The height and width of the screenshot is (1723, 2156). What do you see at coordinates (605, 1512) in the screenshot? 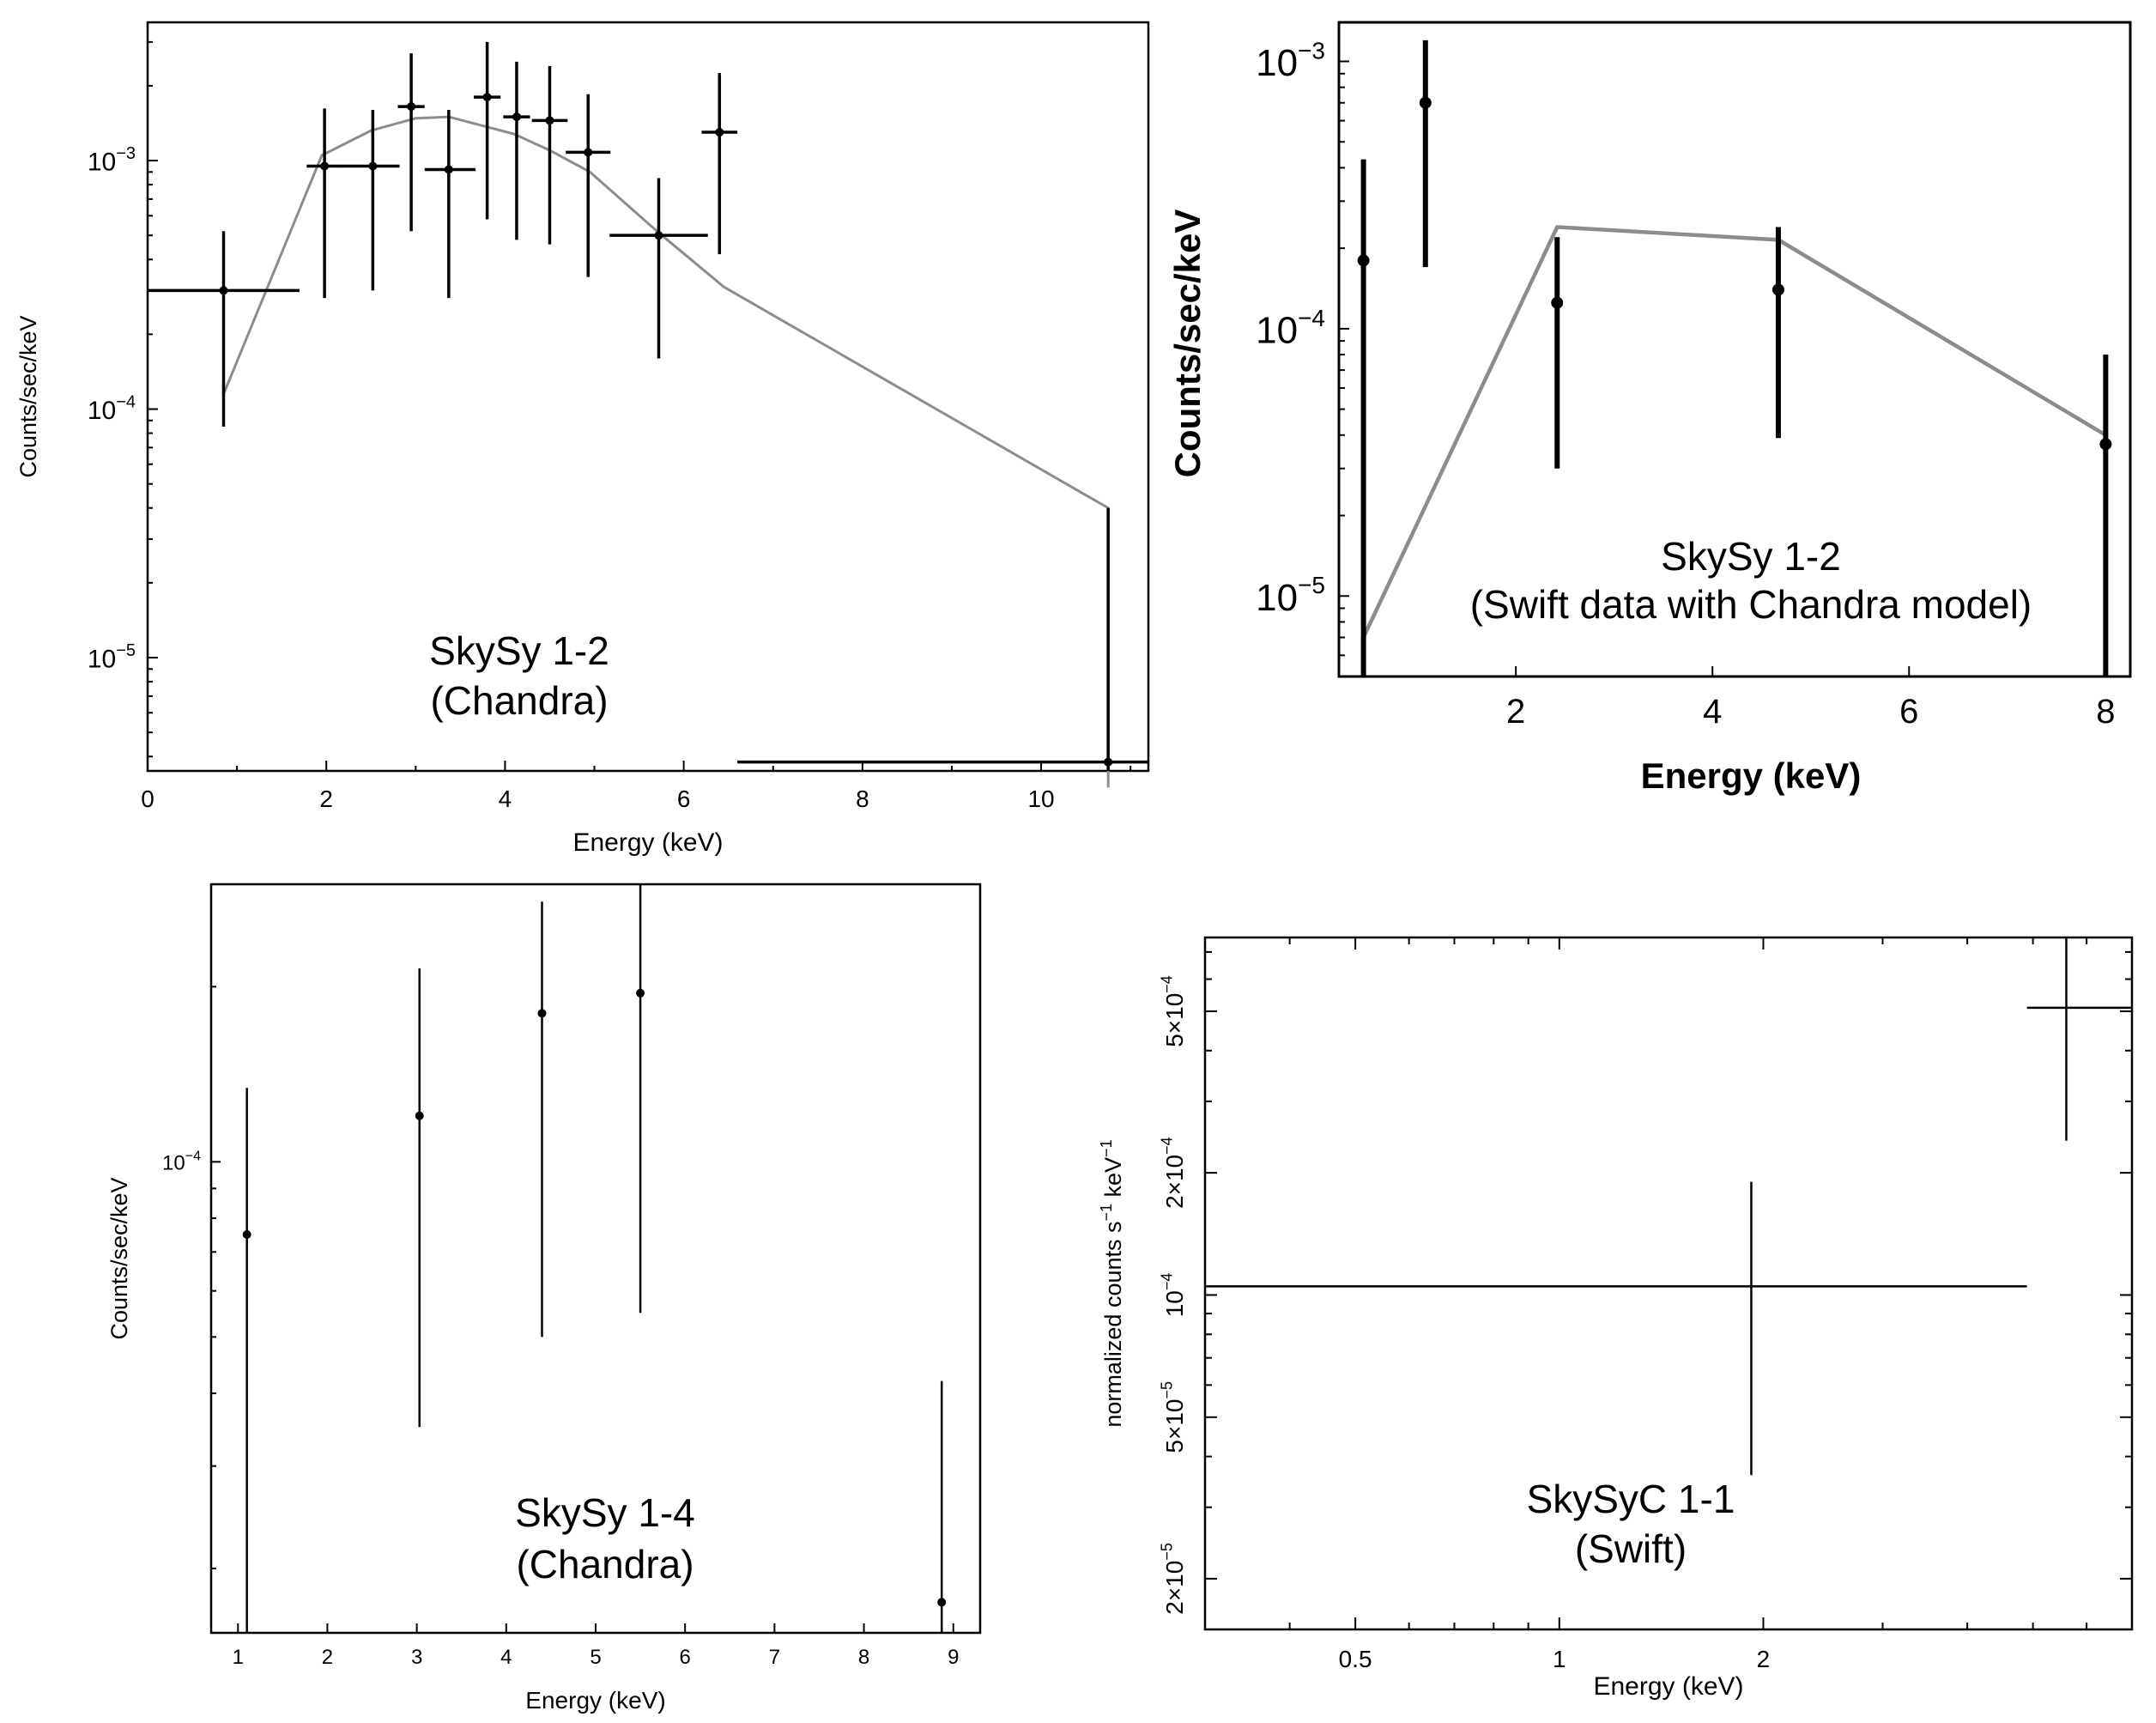
I see `p3-annotation-line-1: SkySy 1-4` at bounding box center [605, 1512].